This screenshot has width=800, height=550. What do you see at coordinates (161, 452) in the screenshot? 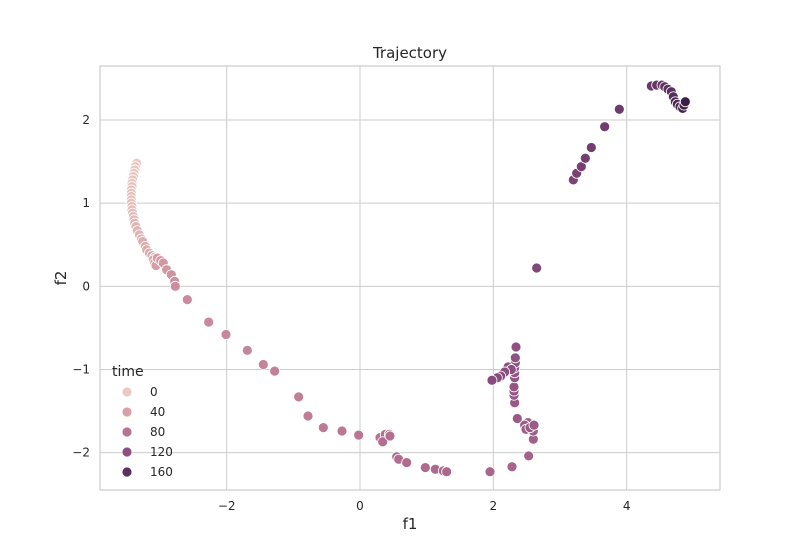
I see `legend-label: 120` at bounding box center [161, 452].